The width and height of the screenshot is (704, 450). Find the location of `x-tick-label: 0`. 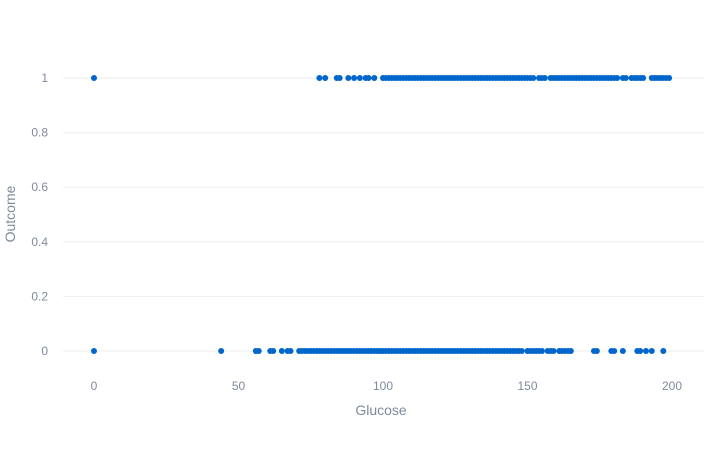

x-tick-label: 0 is located at coordinates (94, 386).